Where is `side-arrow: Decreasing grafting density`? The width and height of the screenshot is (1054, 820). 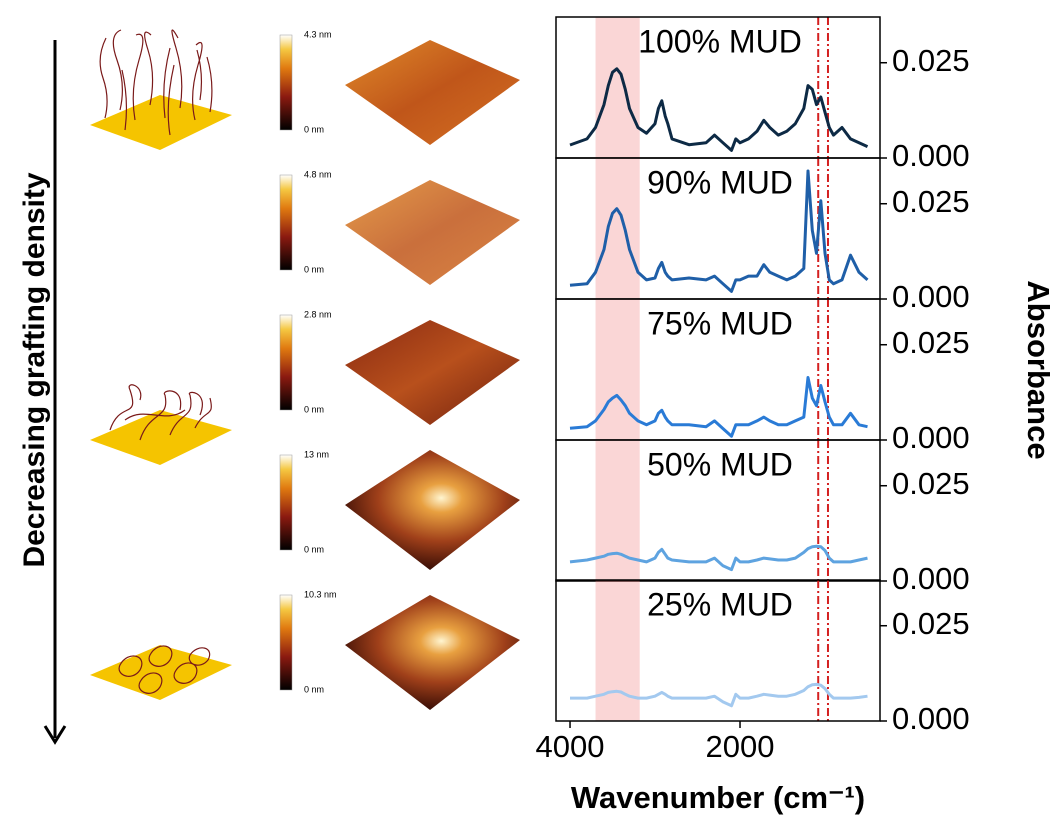
side-arrow: Decreasing grafting density is located at coordinates (42, 392).